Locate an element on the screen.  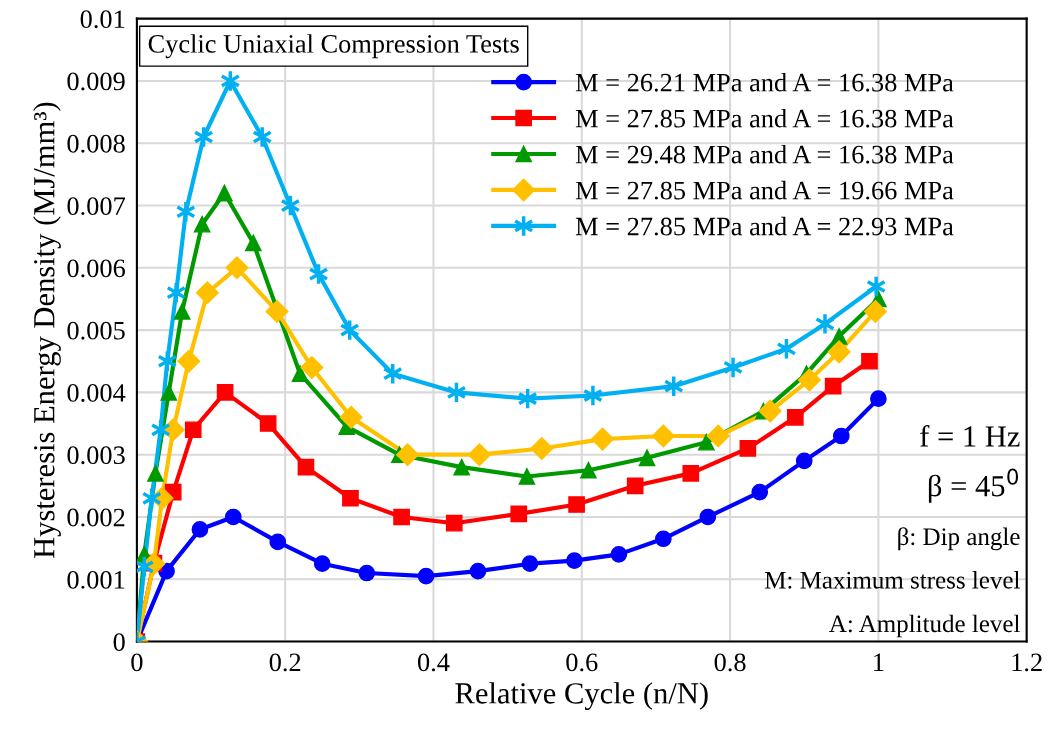
y-tick-label: 0.009 is located at coordinates (96, 81).